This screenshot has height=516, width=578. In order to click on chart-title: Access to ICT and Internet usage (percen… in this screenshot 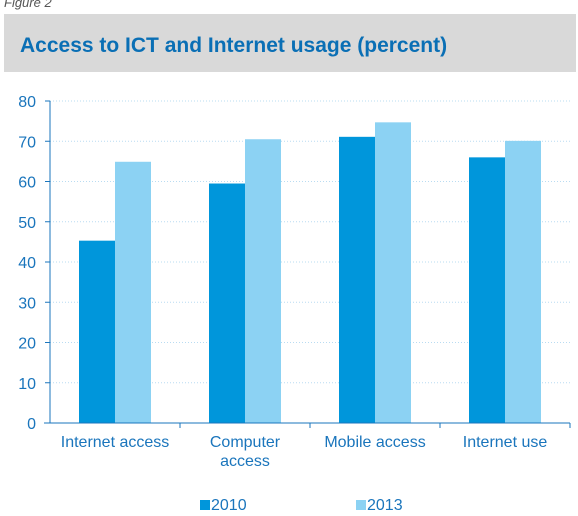, I will do `click(234, 45)`.